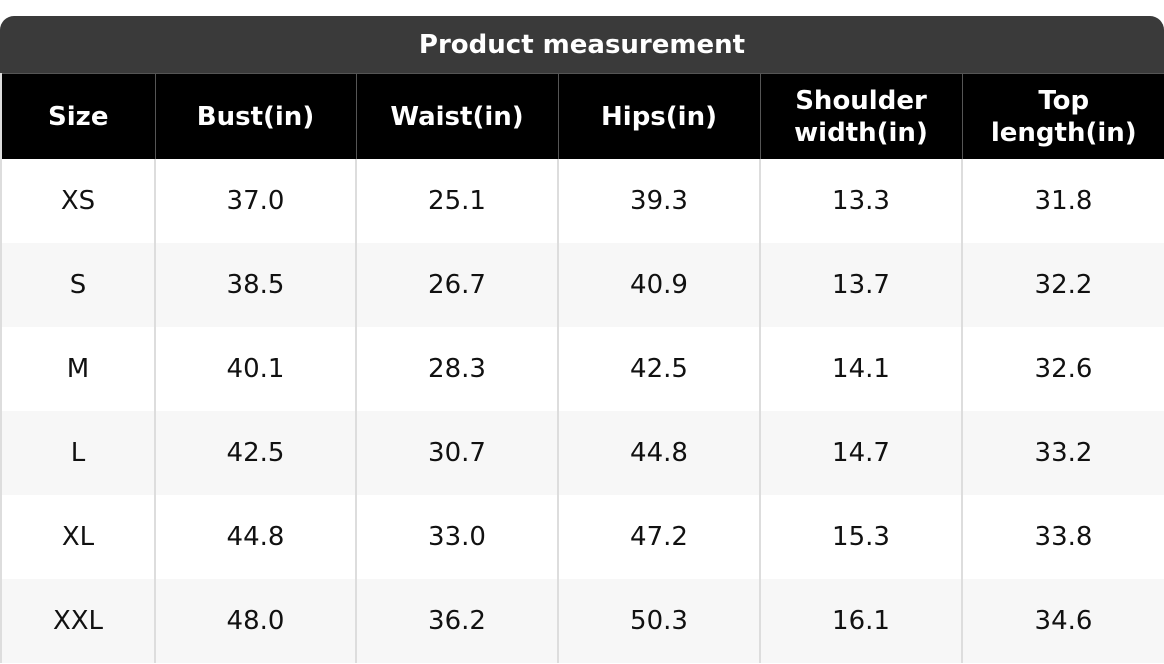 This screenshot has width=1164, height=664. I want to click on table-cell: 26.7, so click(456, 285).